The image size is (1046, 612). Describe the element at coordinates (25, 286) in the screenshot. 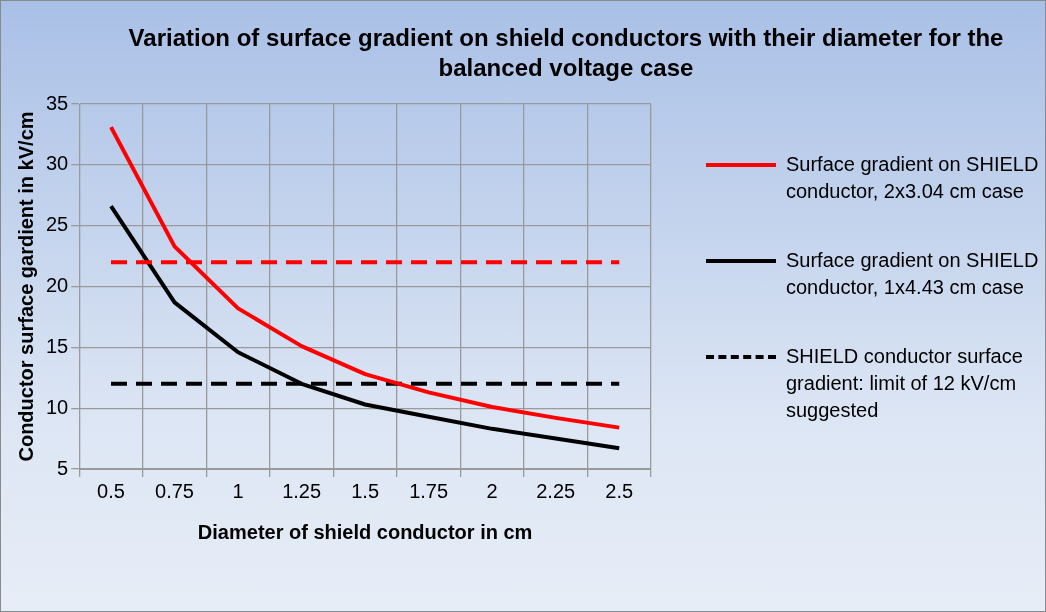

I see `y-axis-title: Conductor surface gardient in kV/cm` at that location.